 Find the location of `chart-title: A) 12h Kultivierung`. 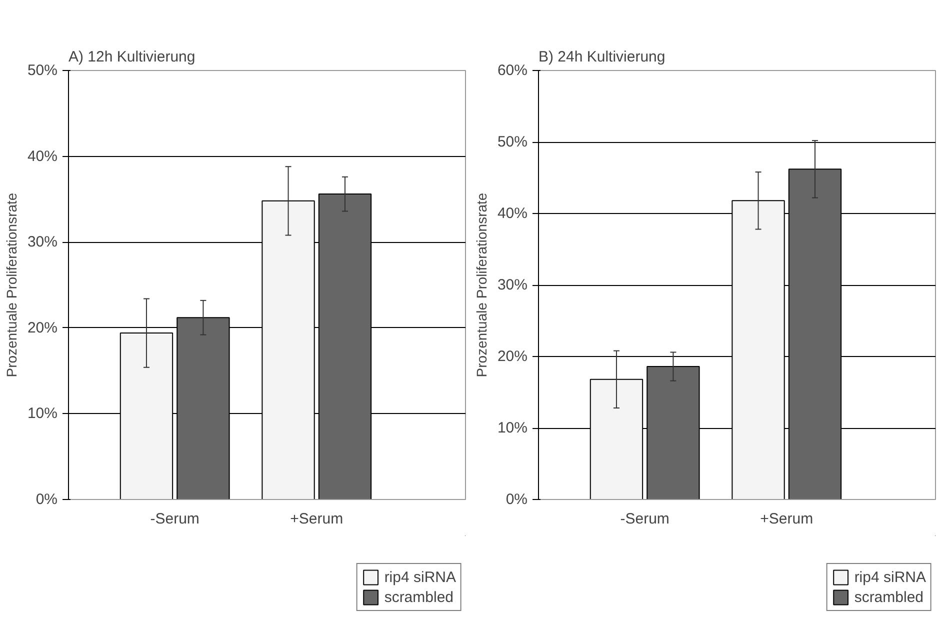

chart-title: A) 12h Kultivierung is located at coordinates (132, 57).